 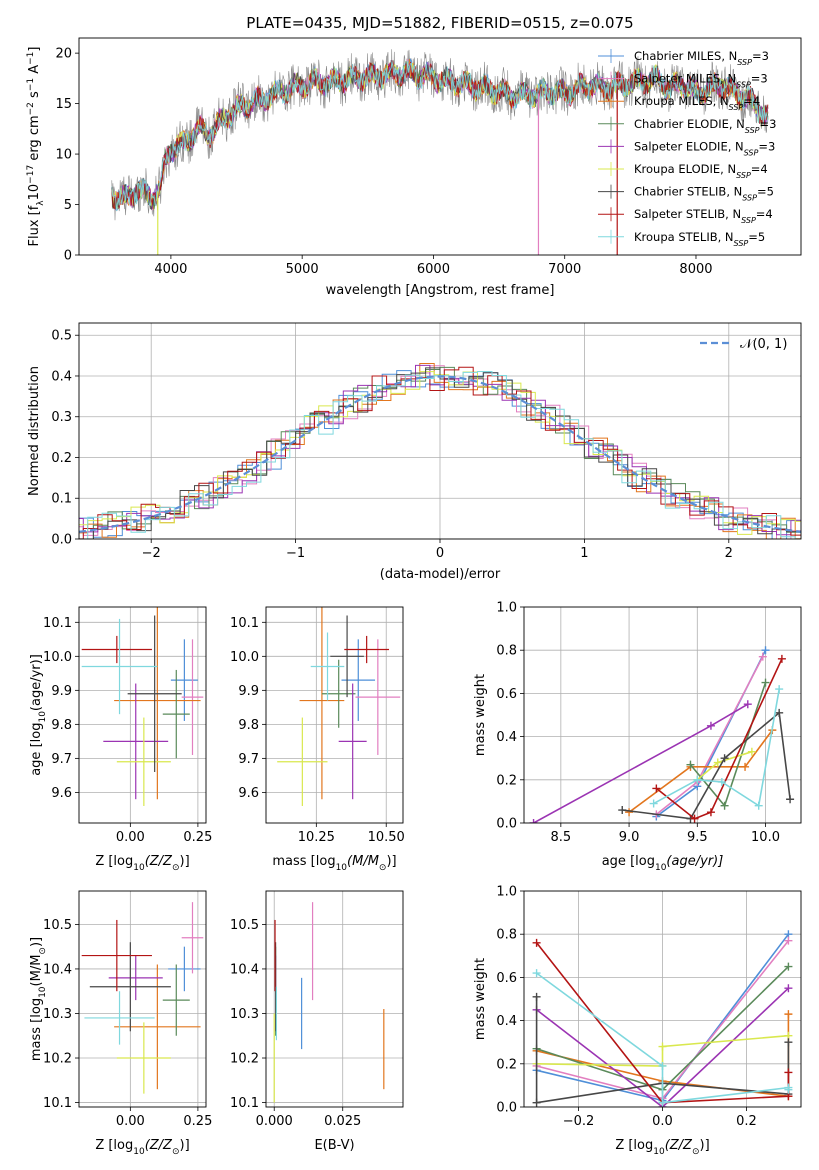 I want to click on x-tick-label: 7000, so click(x=564, y=269).